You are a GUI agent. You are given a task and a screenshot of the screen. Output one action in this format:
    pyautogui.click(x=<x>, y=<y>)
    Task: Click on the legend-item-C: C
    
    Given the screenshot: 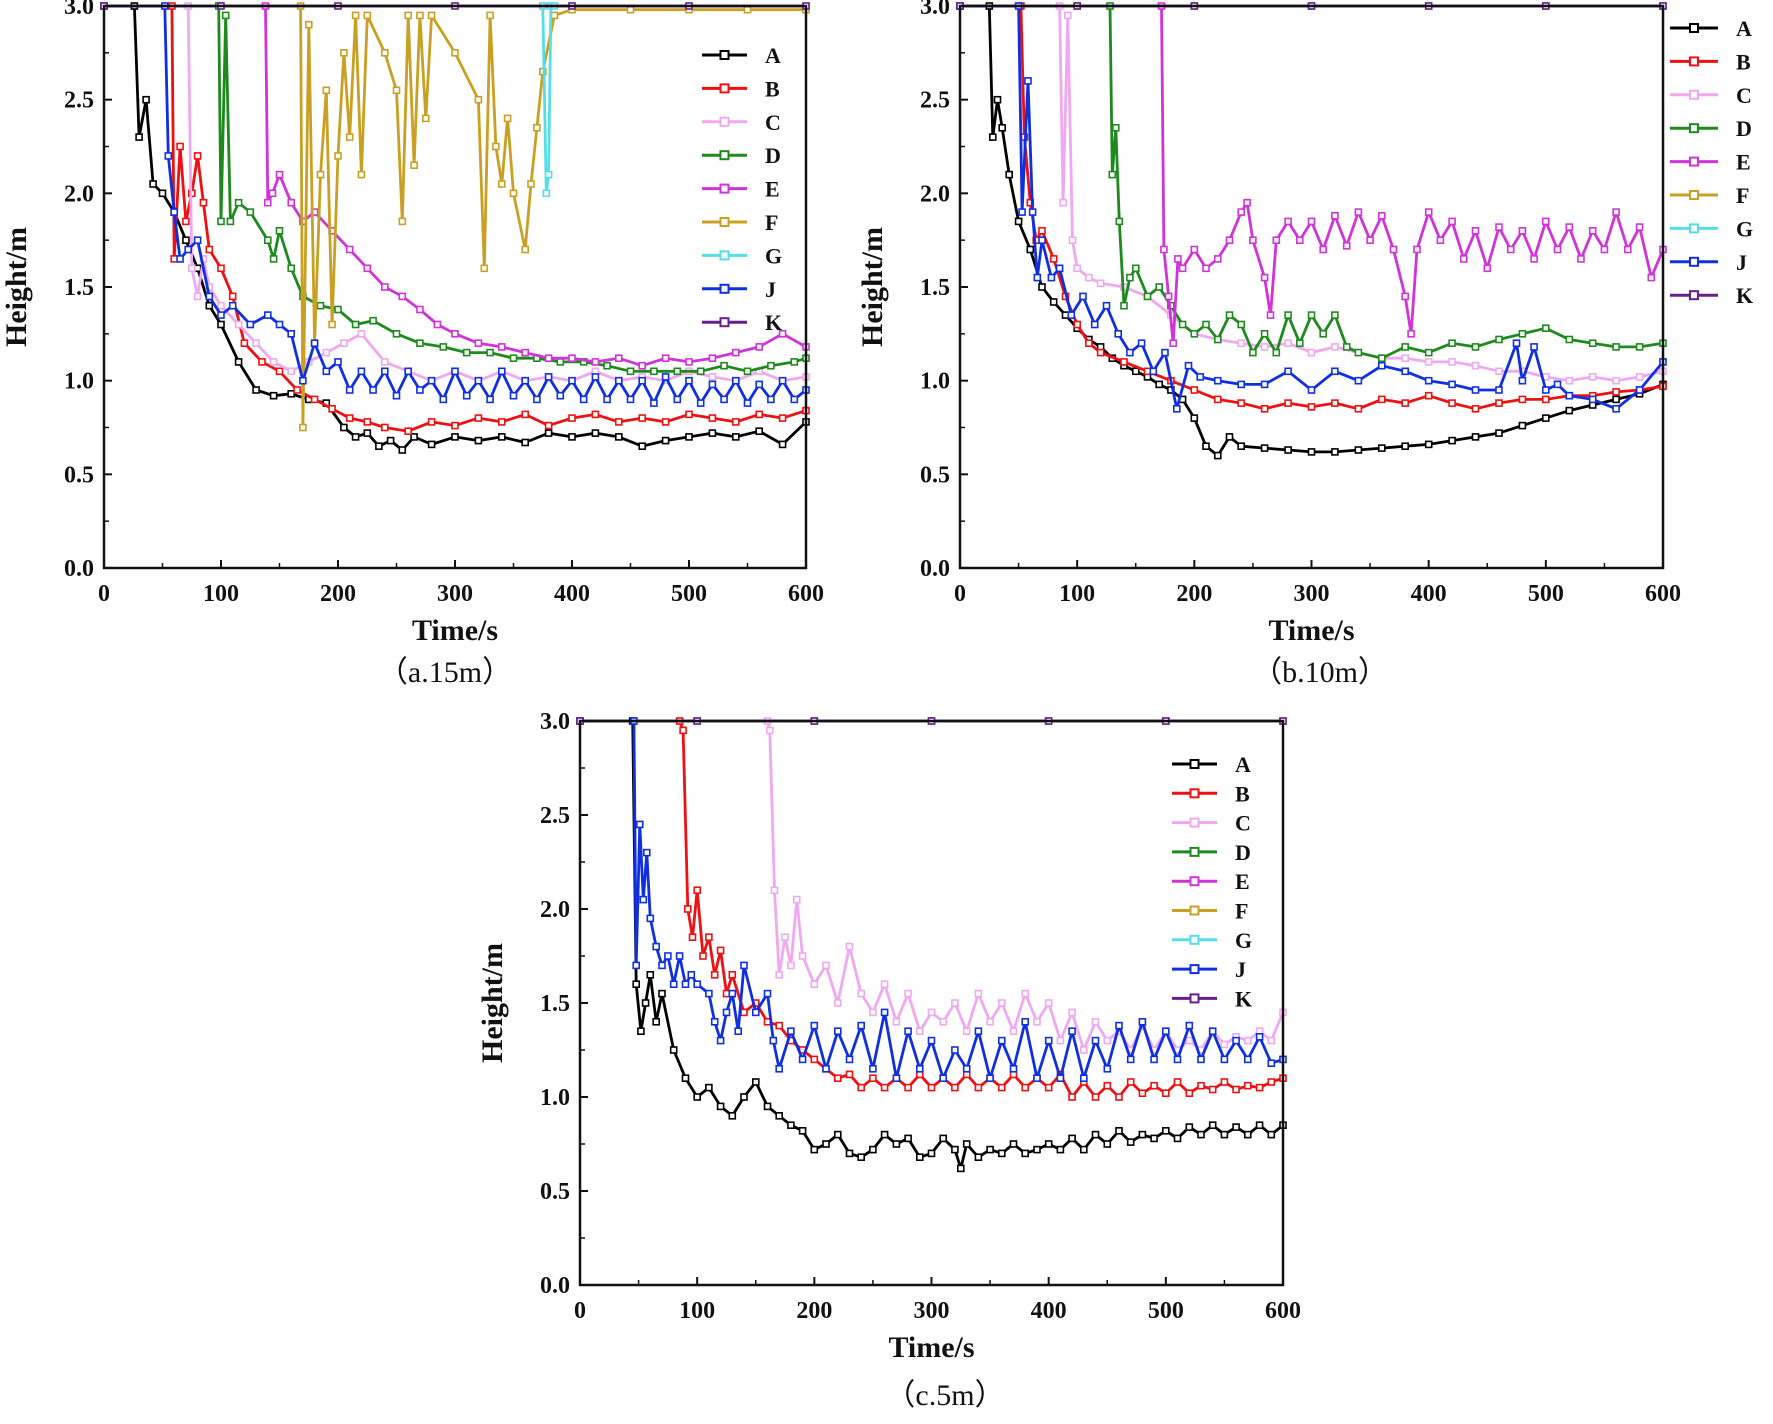 What is the action you would take?
    pyautogui.click(x=741, y=122)
    